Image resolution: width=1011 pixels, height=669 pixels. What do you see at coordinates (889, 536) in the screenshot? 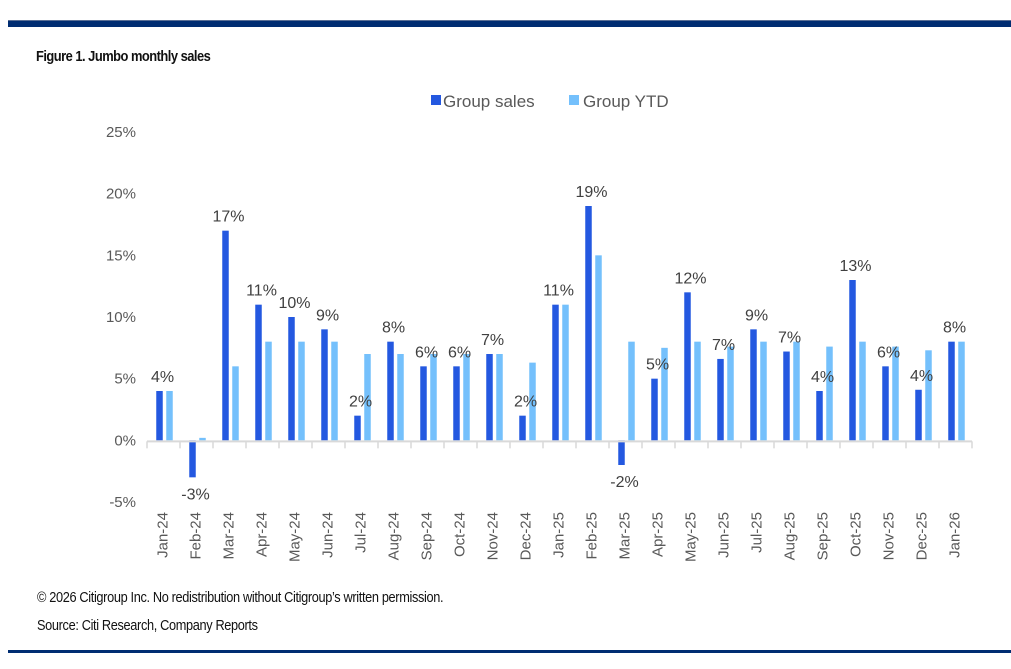
I see `x-tick-label: Nov-25` at bounding box center [889, 536].